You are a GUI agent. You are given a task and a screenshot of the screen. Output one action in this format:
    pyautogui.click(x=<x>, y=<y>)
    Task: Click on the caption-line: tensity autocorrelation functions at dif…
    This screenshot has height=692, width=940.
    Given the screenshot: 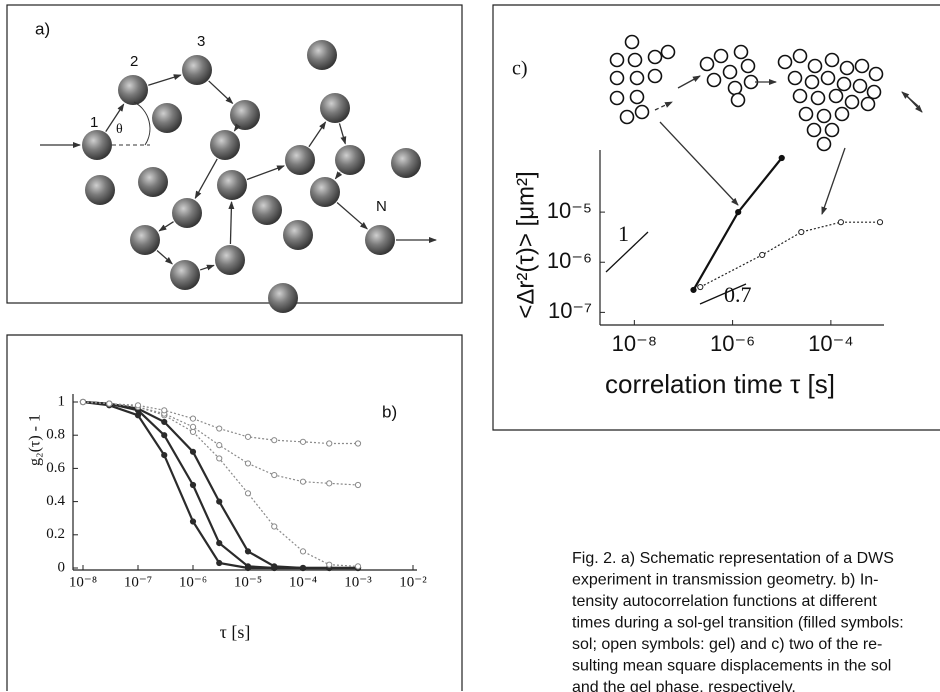 What is the action you would take?
    pyautogui.click(x=724, y=601)
    